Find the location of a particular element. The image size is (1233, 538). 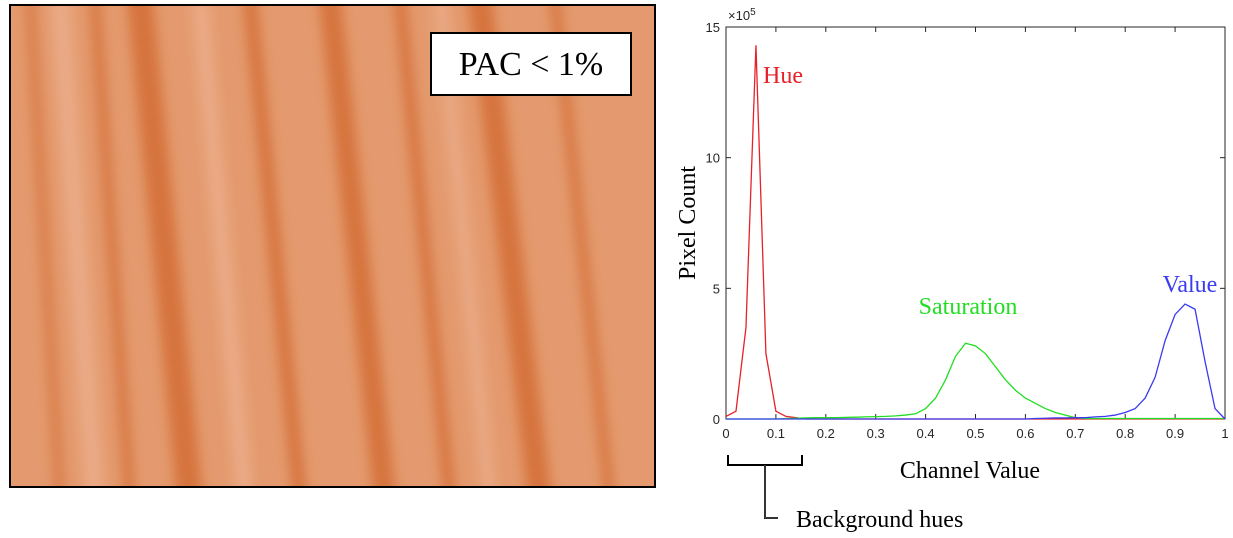

series-label: Value is located at coordinates (1190, 285).